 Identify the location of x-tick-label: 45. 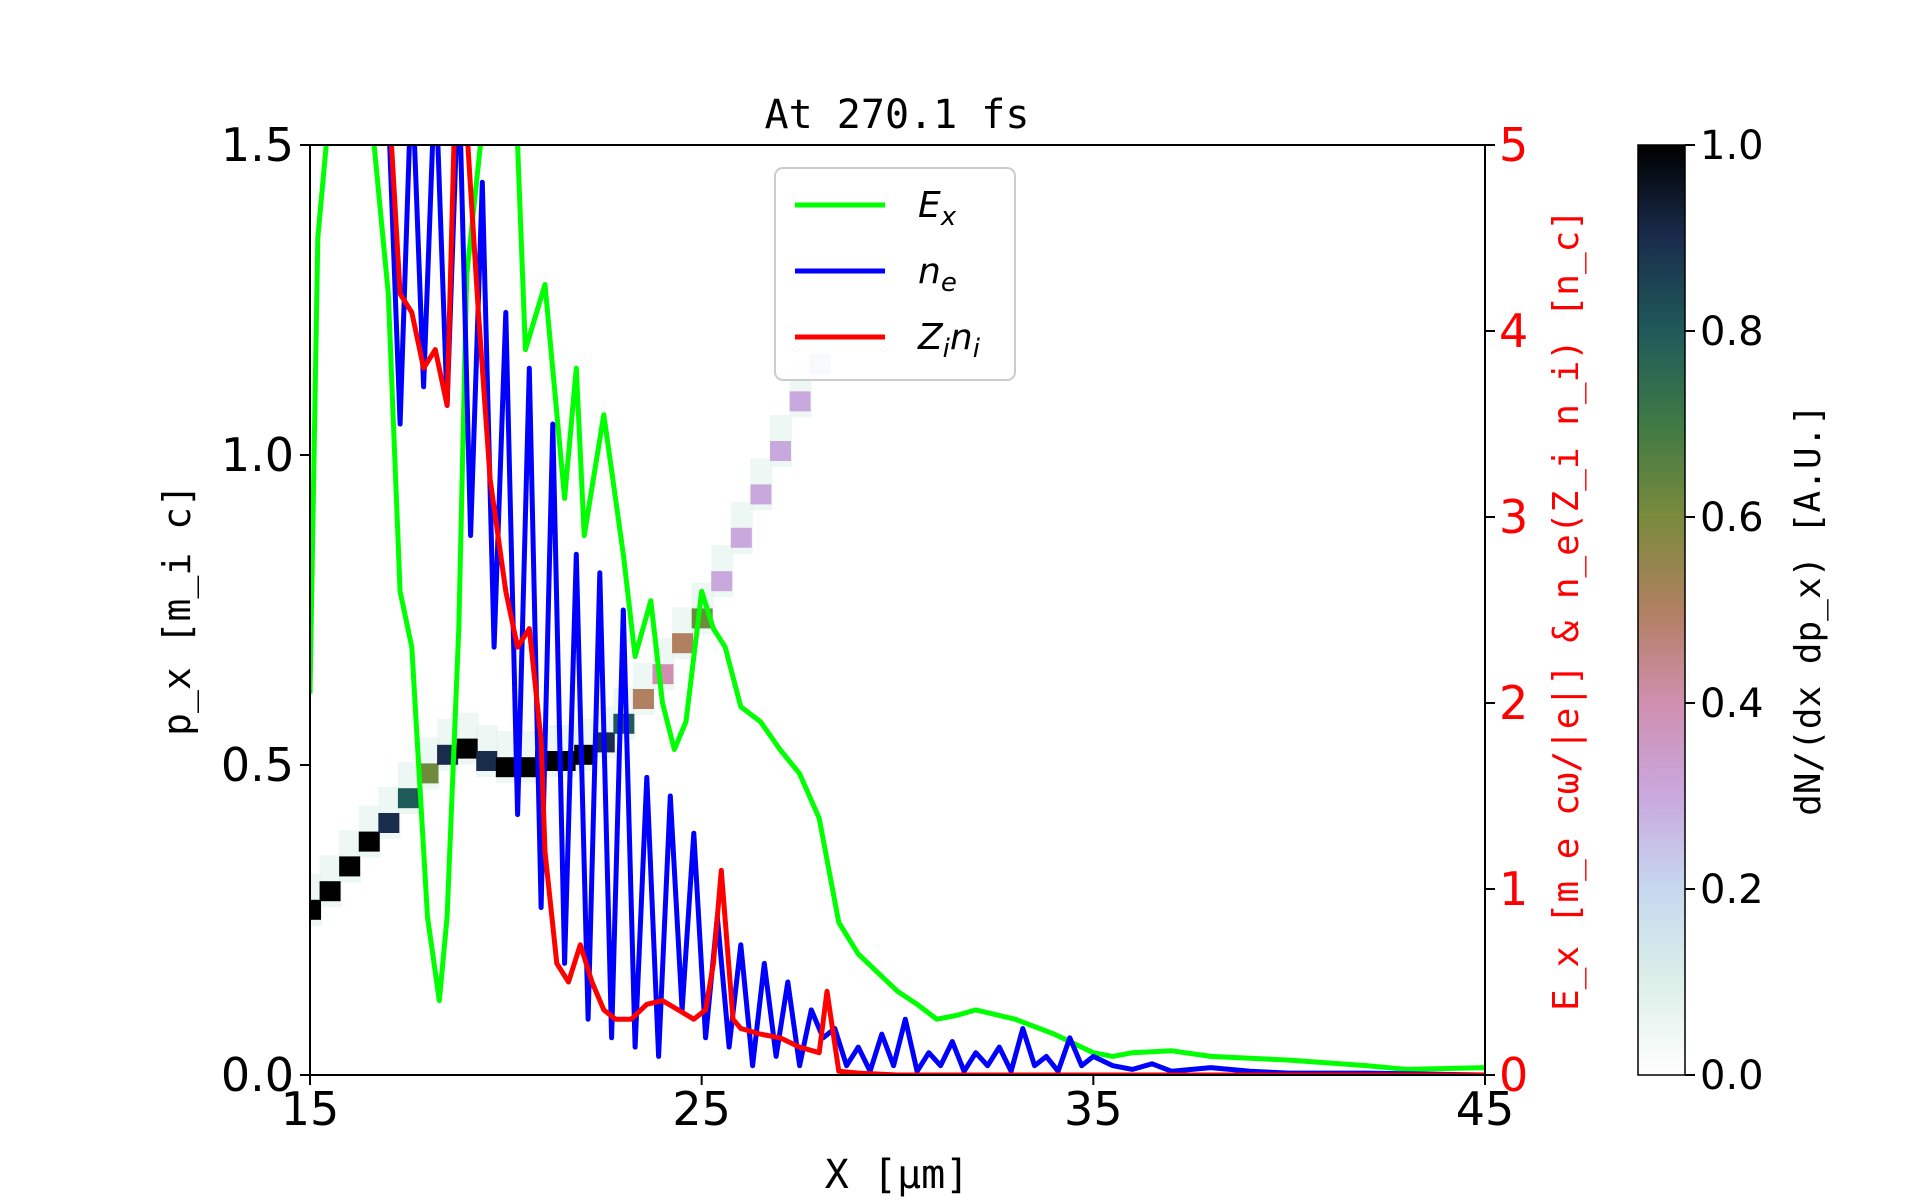
(1485, 1109).